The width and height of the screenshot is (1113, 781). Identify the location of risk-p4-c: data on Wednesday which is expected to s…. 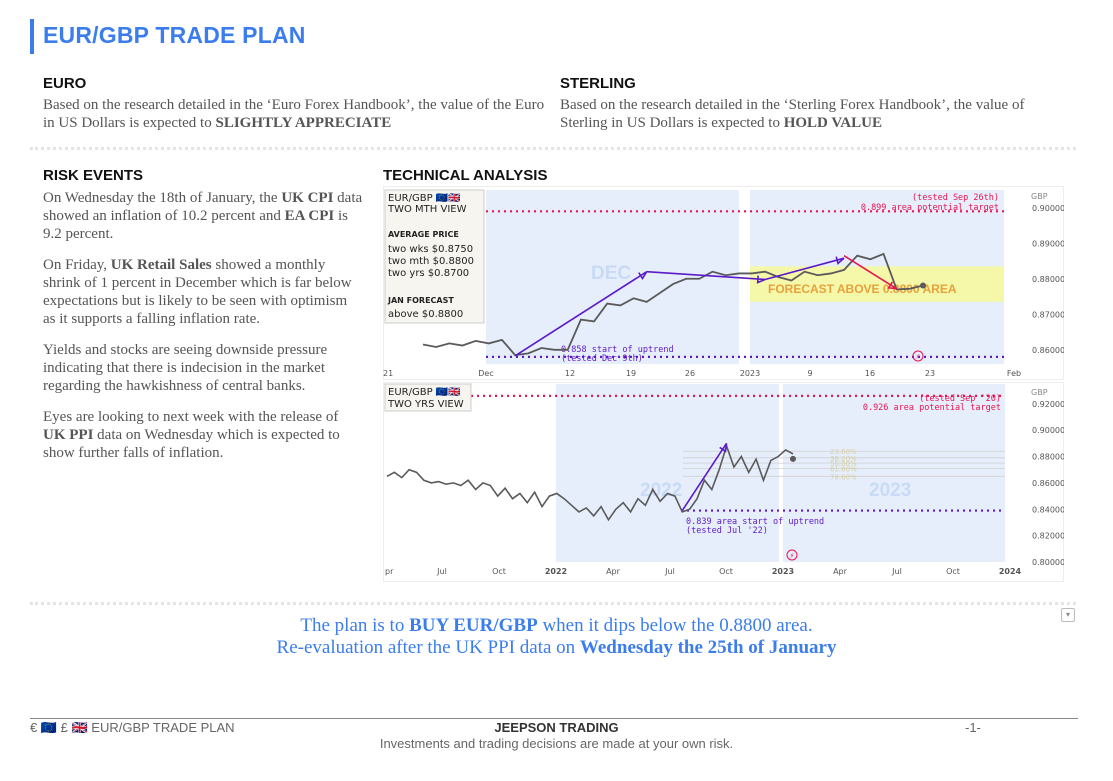
(191, 444).